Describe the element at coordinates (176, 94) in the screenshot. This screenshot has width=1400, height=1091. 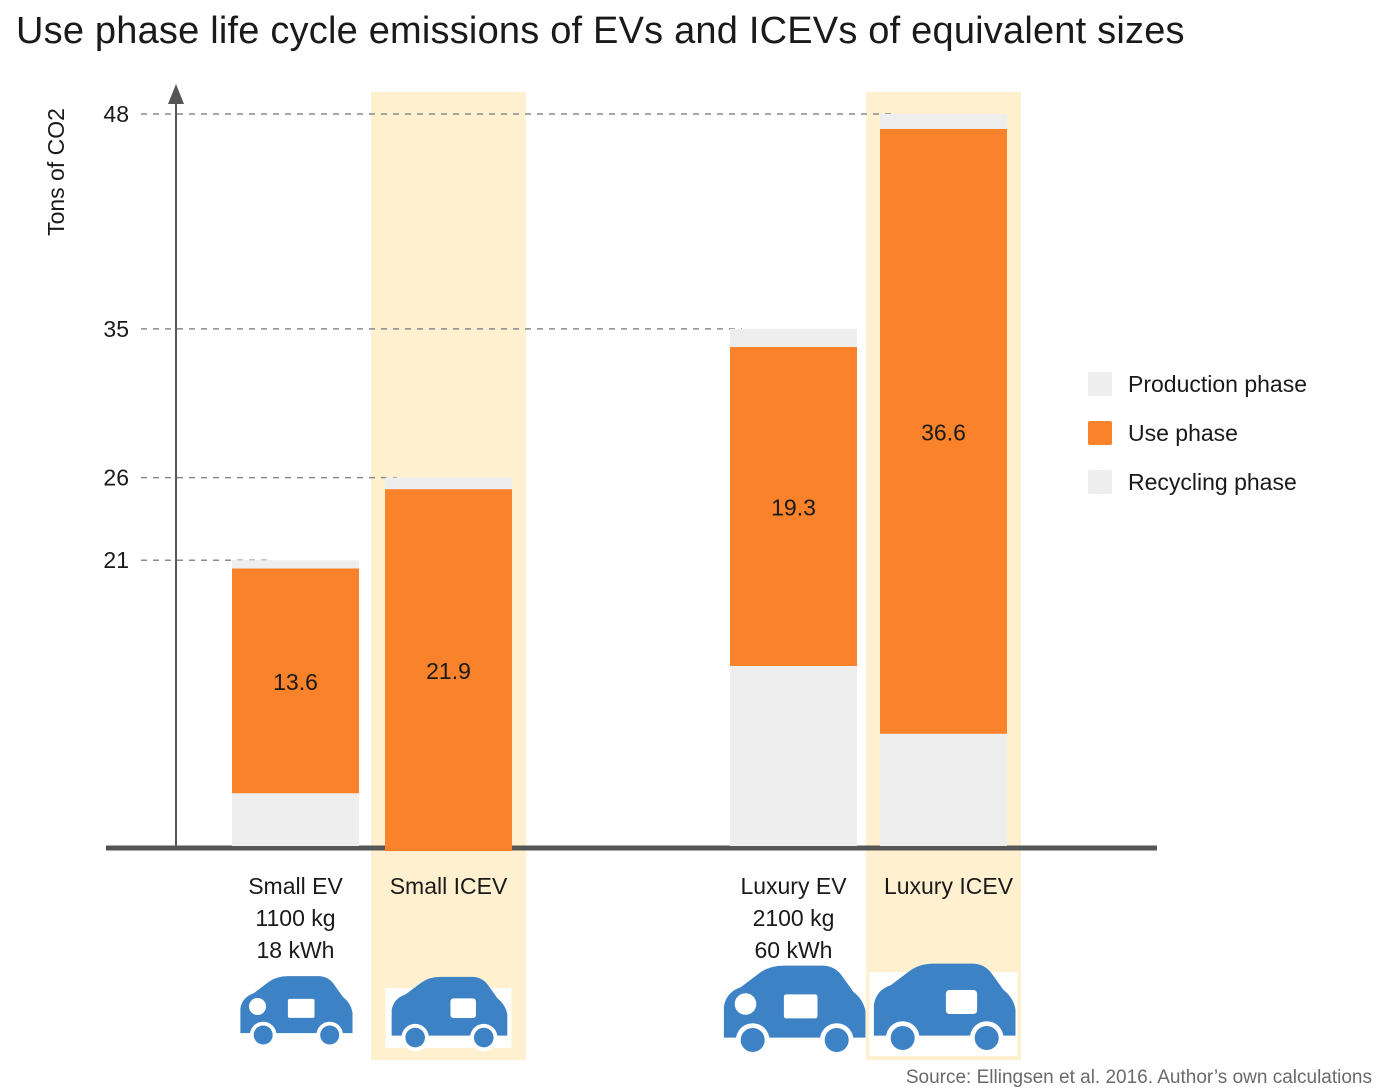
I see `y-axis-arrow` at that location.